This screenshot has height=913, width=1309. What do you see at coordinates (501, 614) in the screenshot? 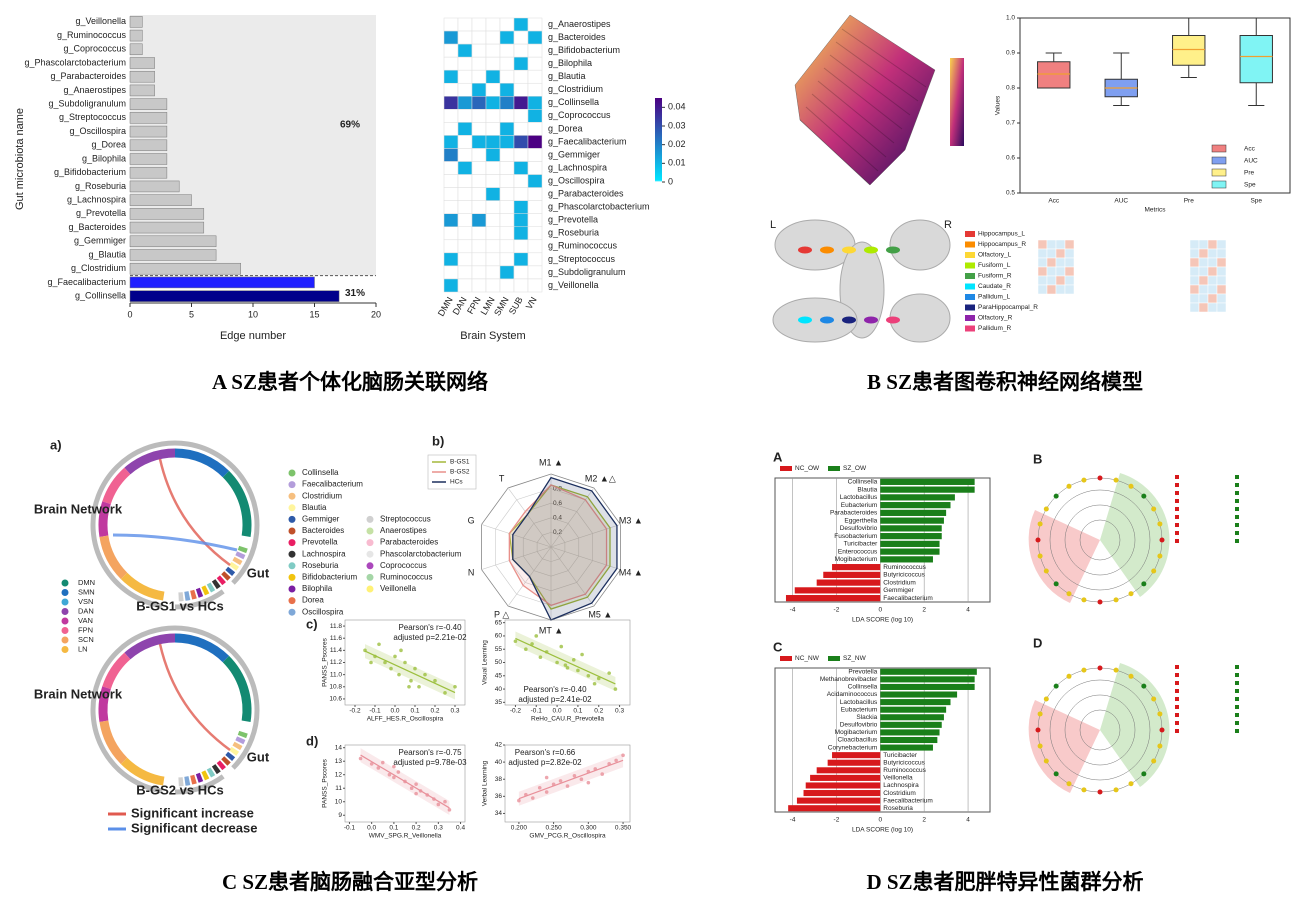
I see `axis-label: P △` at bounding box center [501, 614].